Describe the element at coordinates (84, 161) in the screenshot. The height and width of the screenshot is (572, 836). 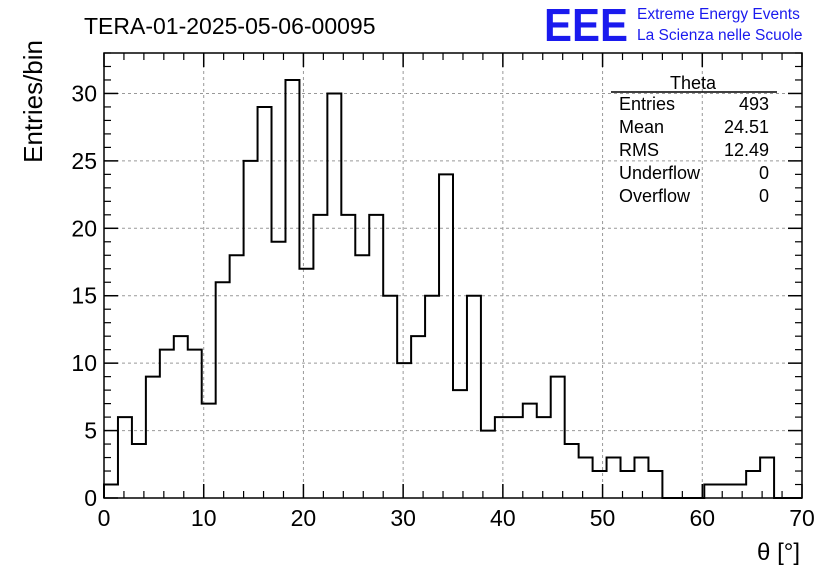
I see `y-tick-label: 25` at that location.